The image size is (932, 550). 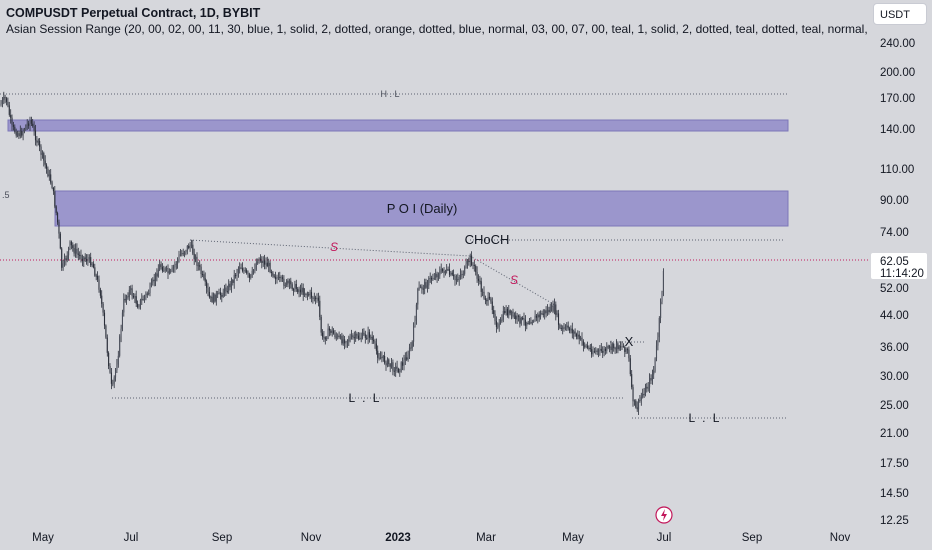 What do you see at coordinates (900, 14) in the screenshot?
I see `currency-button: USDT` at bounding box center [900, 14].